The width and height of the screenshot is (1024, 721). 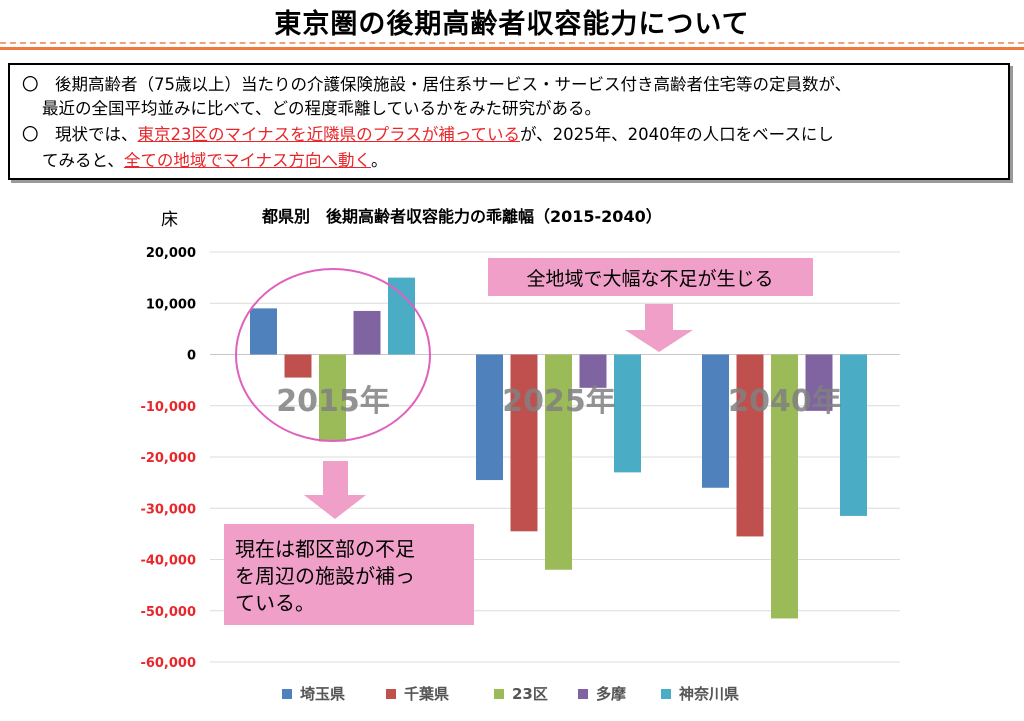 I want to click on page-title: 東京圏の後期高齢者収容能力について, so click(x=512, y=24).